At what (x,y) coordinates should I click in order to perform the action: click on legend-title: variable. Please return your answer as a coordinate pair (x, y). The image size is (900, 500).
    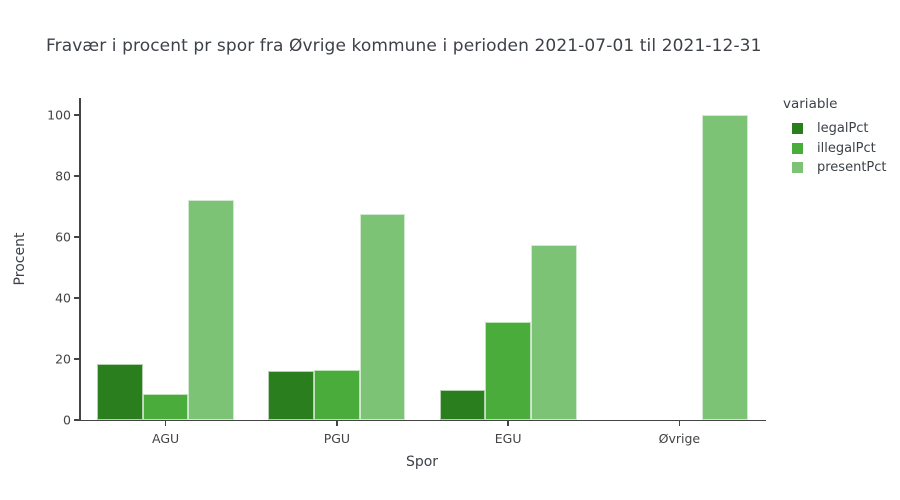
    Looking at the image, I should click on (810, 104).